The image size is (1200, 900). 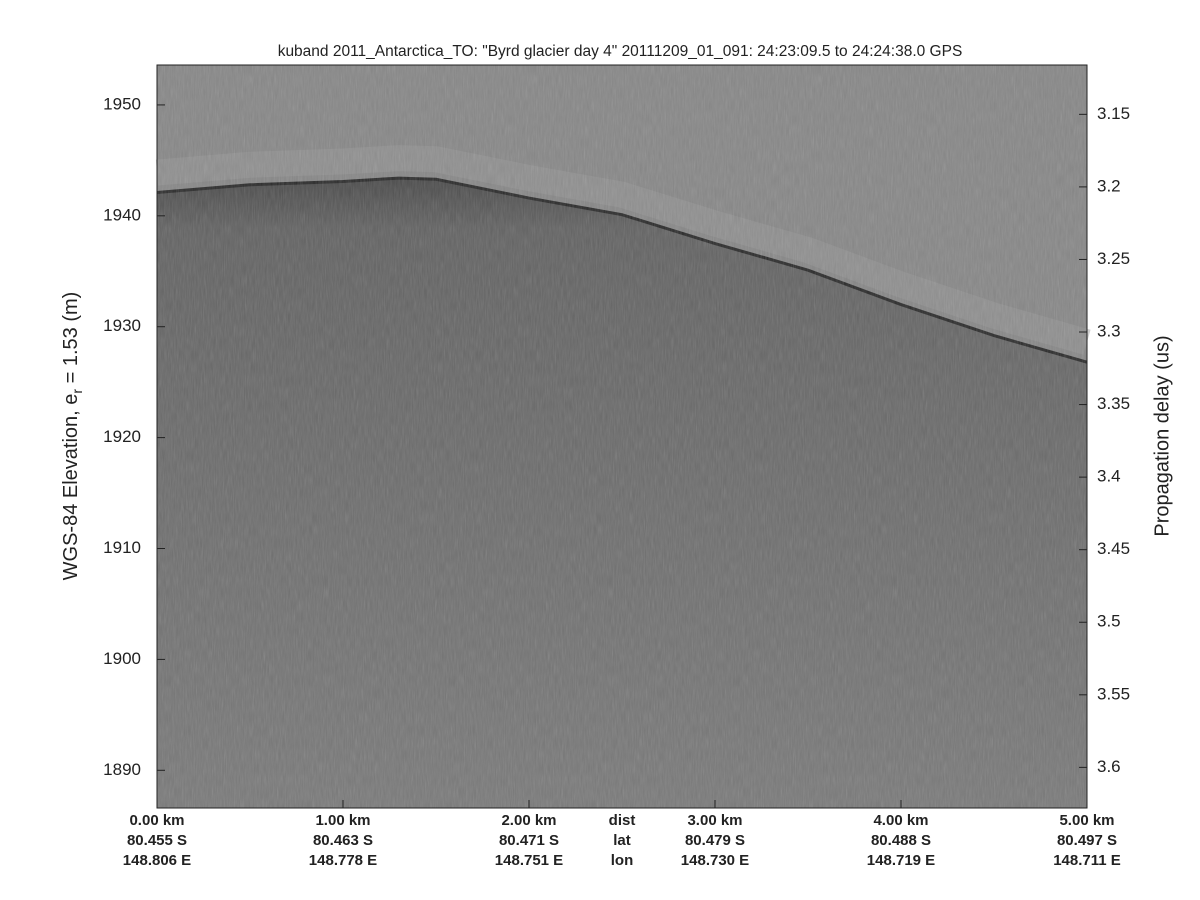 I want to click on y2-tick-label: 3.4, so click(x=1109, y=476).